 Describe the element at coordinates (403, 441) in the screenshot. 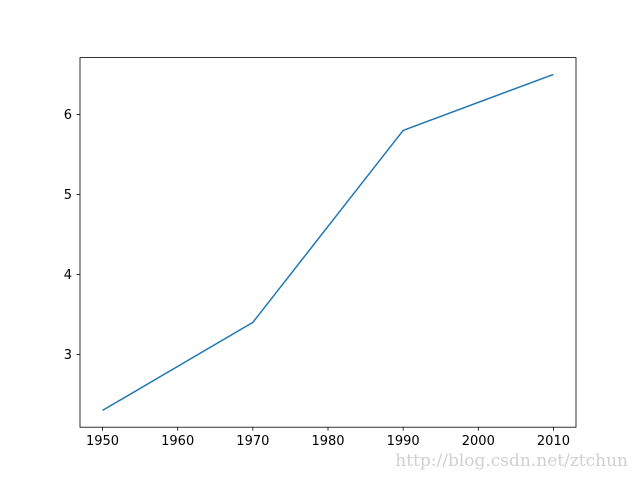

I see `x-tick-label: 1990` at that location.